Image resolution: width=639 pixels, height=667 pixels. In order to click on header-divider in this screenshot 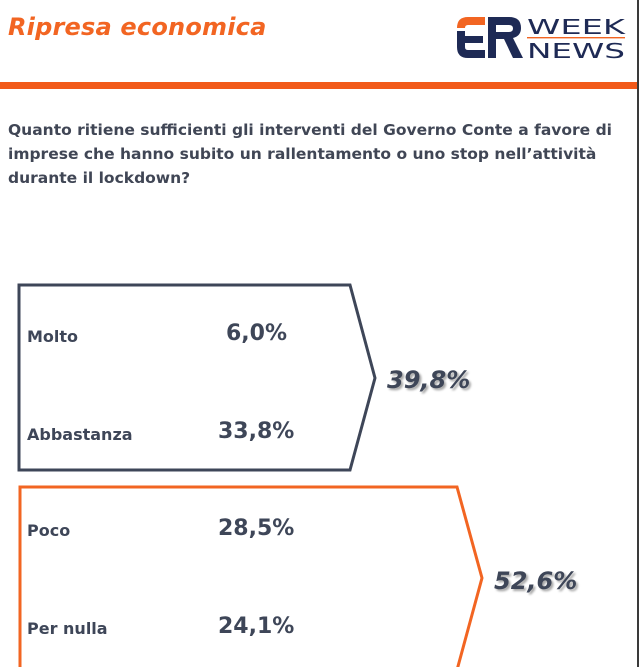, I will do `click(318, 85)`.